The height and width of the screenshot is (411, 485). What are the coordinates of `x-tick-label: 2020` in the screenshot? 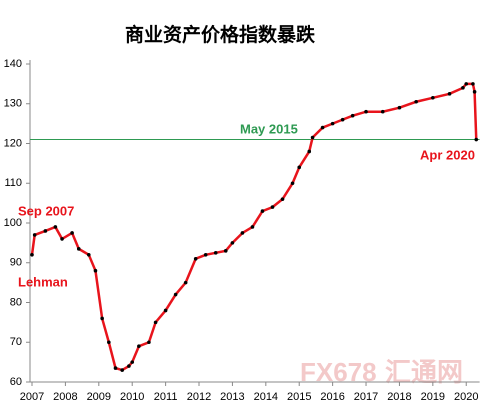 It's located at (466, 397).